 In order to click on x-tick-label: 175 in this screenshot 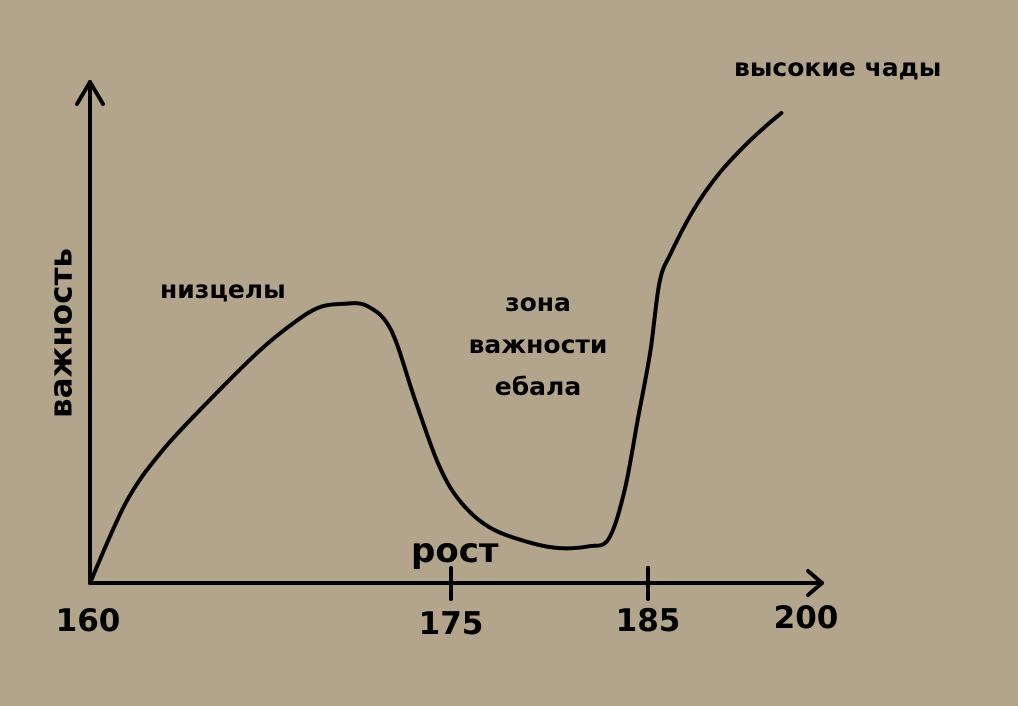, I will do `click(451, 624)`.